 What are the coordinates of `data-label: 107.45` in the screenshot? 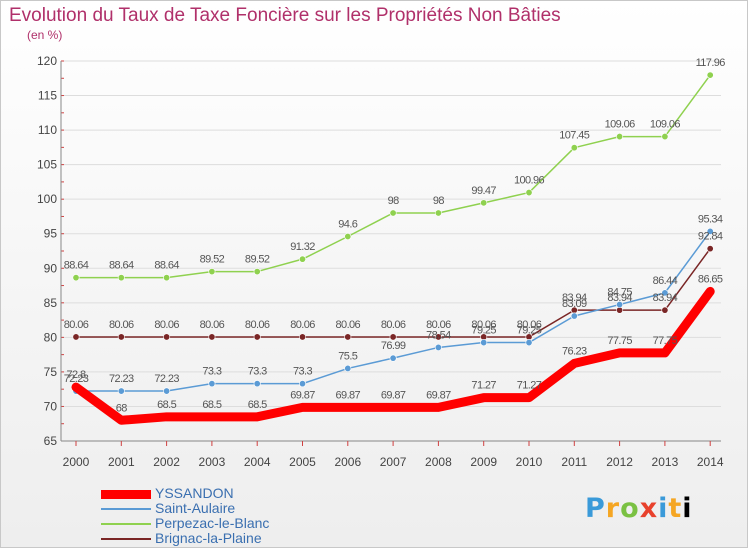 It's located at (574, 136).